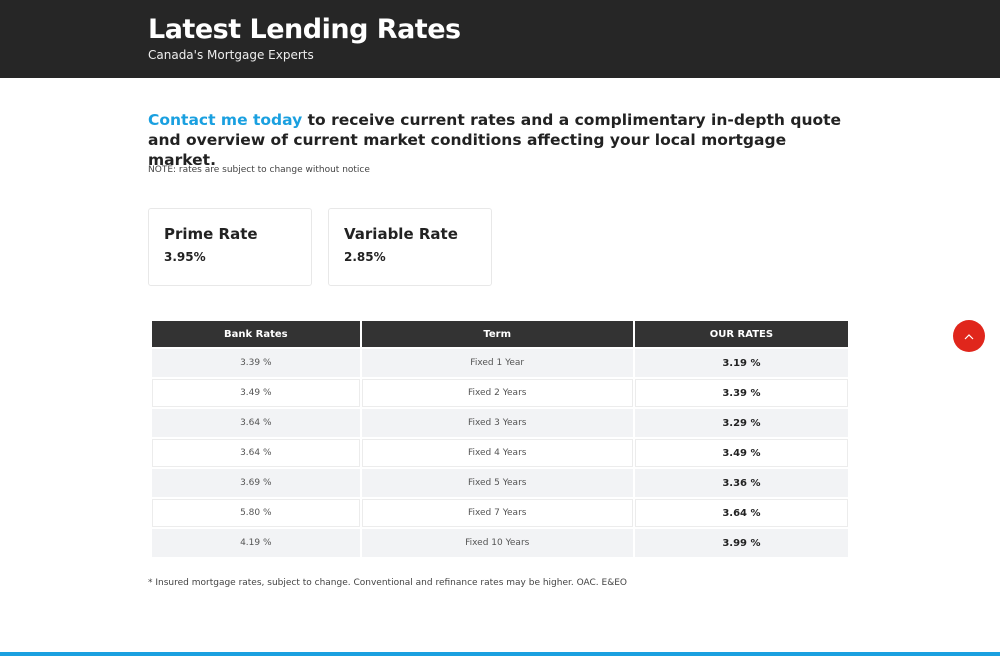  What do you see at coordinates (497, 334) in the screenshot?
I see `column-header-term: Term` at bounding box center [497, 334].